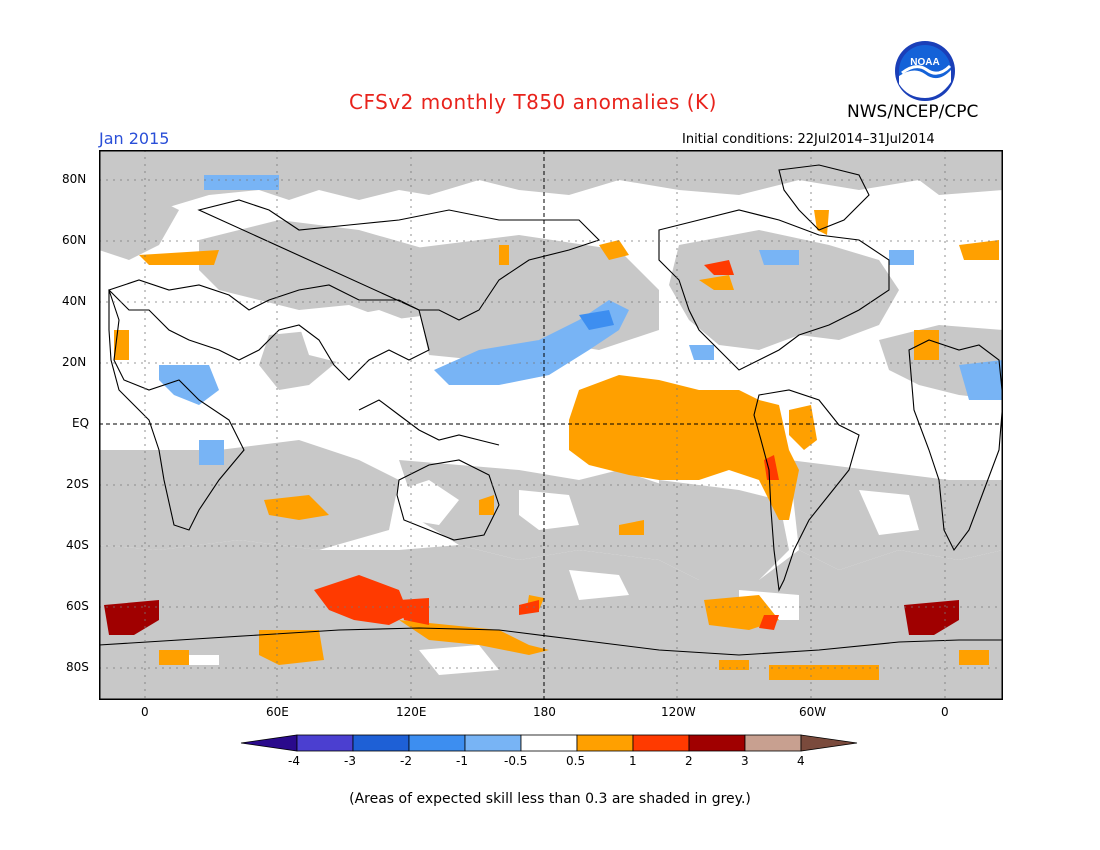  What do you see at coordinates (411, 712) in the screenshot?
I see `lon-label-120e: 120E` at bounding box center [411, 712].